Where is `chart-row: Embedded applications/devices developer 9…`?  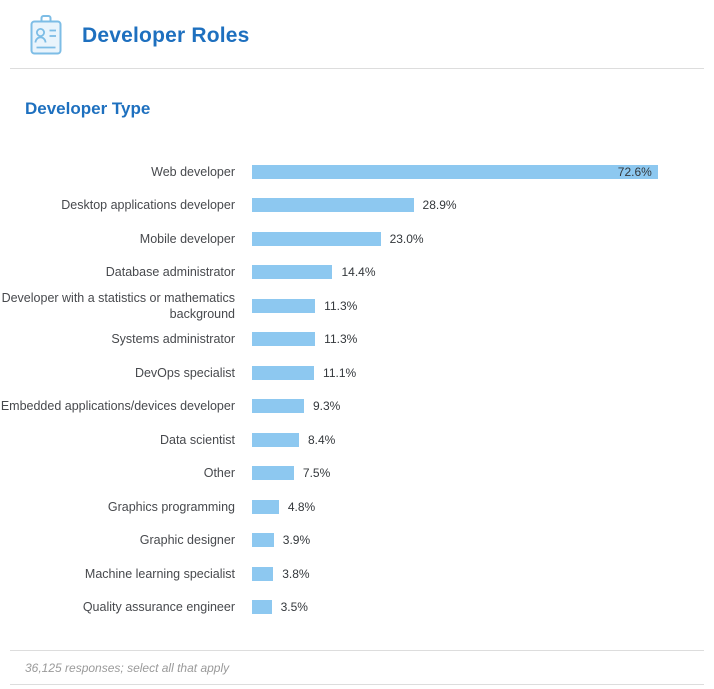
chart-row: Embedded applications/devices developer 9… is located at coordinates (344, 407).